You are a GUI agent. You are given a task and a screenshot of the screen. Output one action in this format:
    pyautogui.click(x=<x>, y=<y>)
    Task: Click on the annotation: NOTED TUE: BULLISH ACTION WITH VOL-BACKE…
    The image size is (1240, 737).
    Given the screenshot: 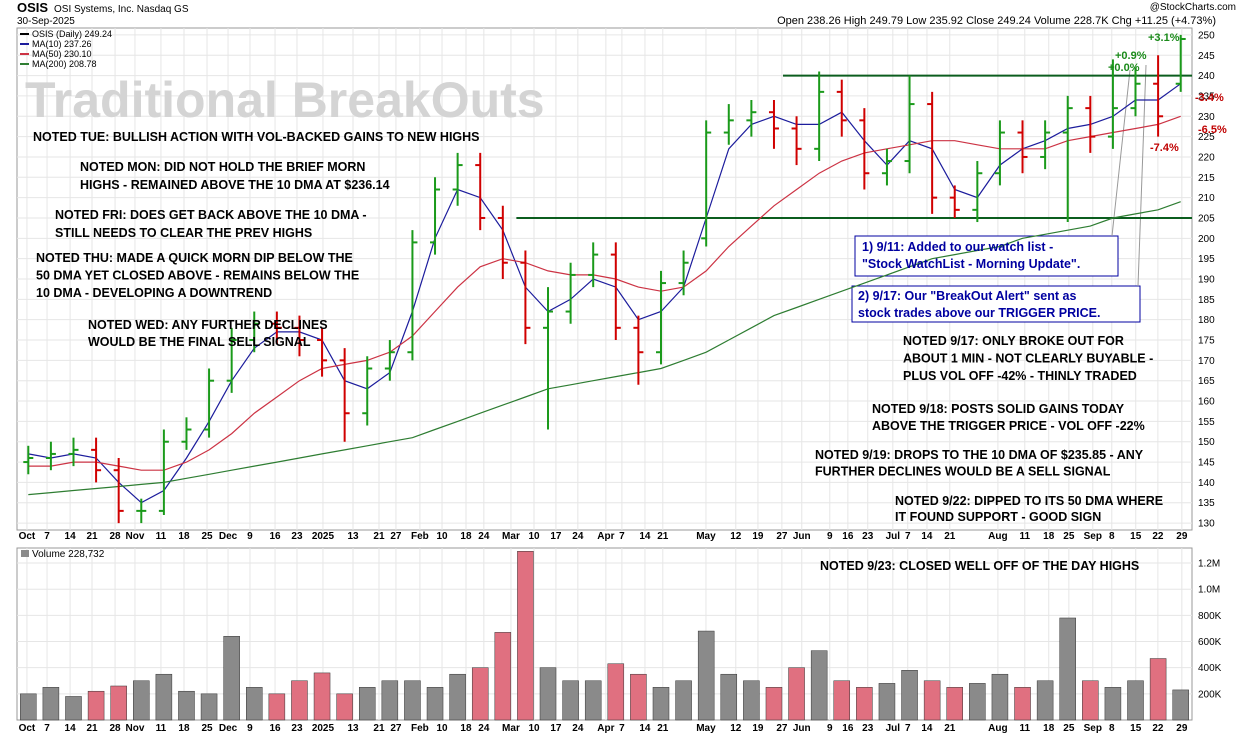 What is the action you would take?
    pyautogui.click(x=256, y=137)
    